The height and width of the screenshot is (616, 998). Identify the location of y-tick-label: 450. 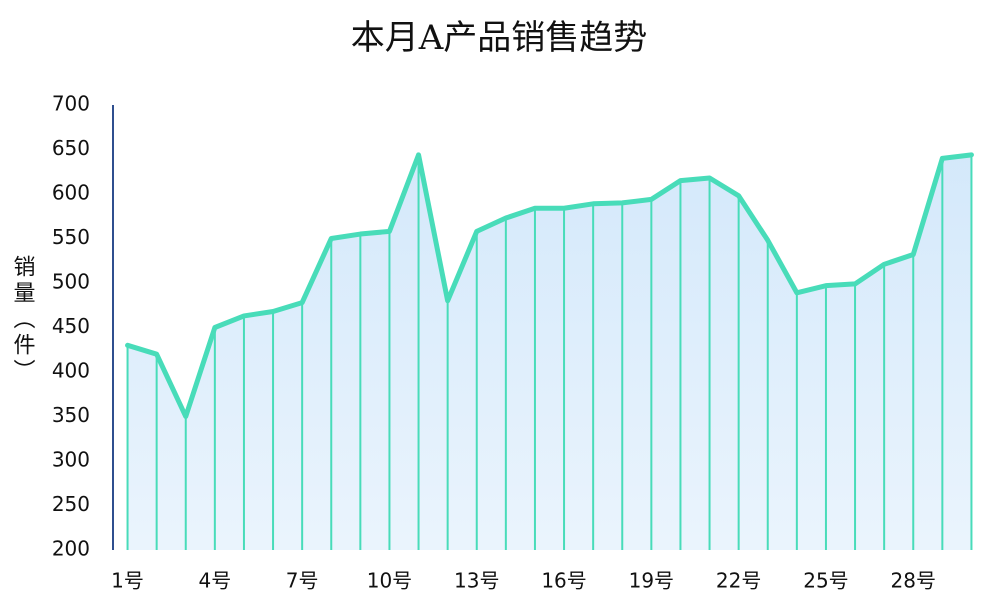
(71, 326).